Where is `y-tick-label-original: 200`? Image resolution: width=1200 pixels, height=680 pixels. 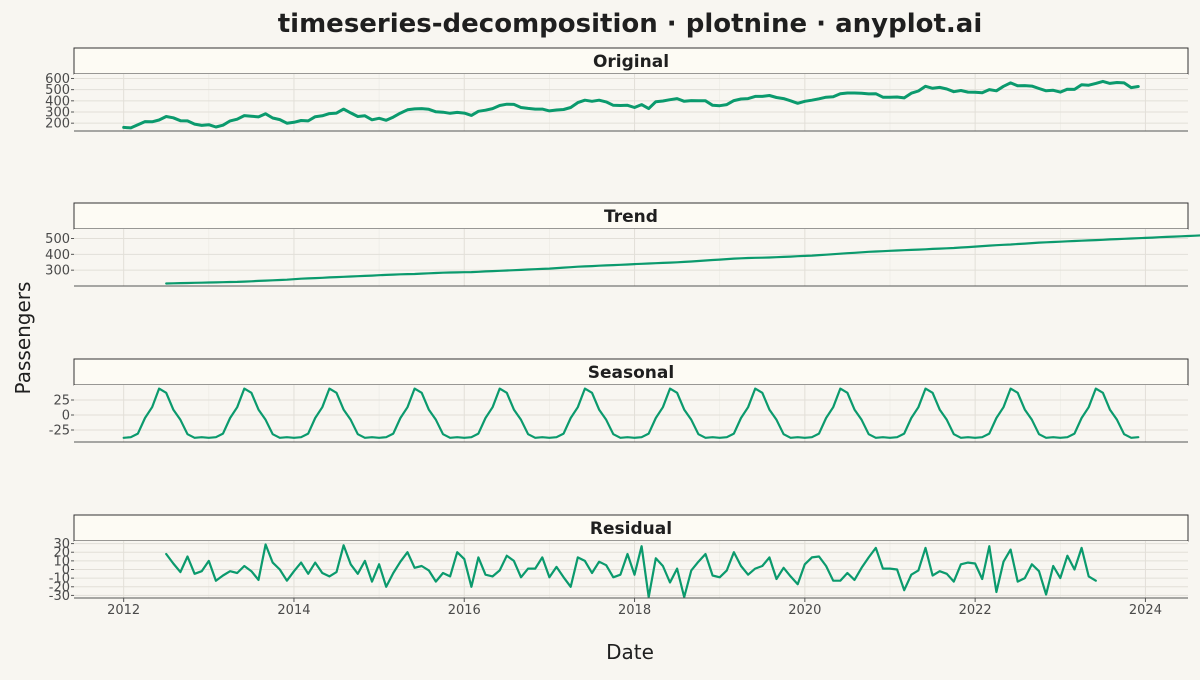 y-tick-label-original: 200 is located at coordinates (57, 124).